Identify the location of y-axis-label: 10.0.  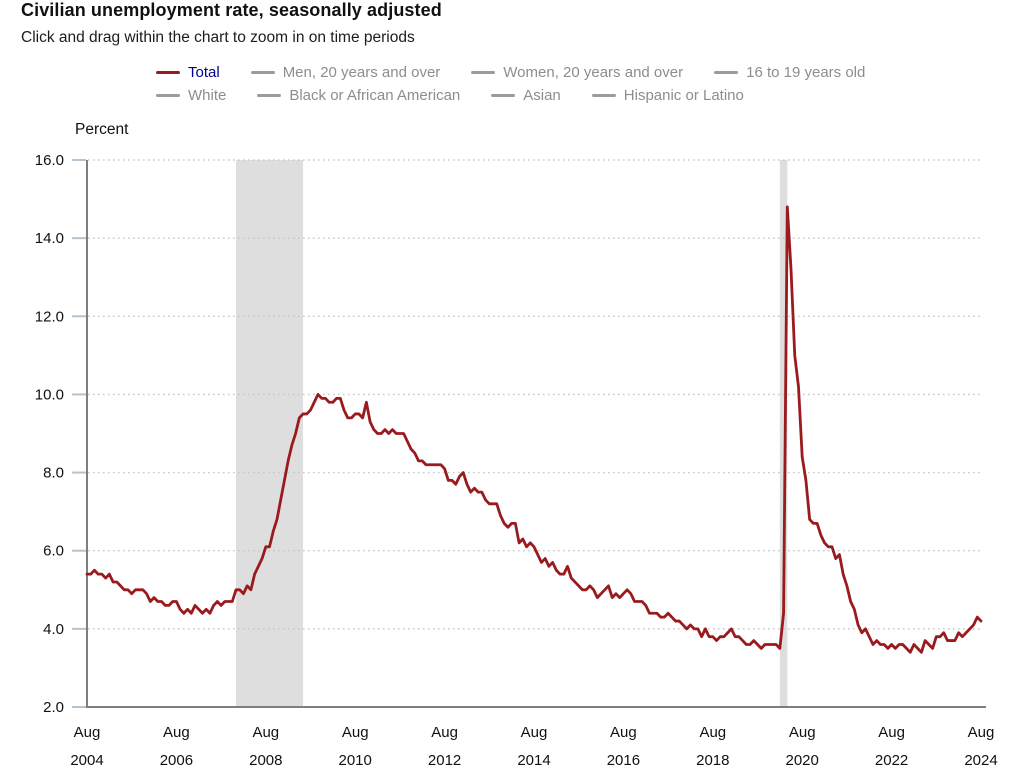
(49, 394).